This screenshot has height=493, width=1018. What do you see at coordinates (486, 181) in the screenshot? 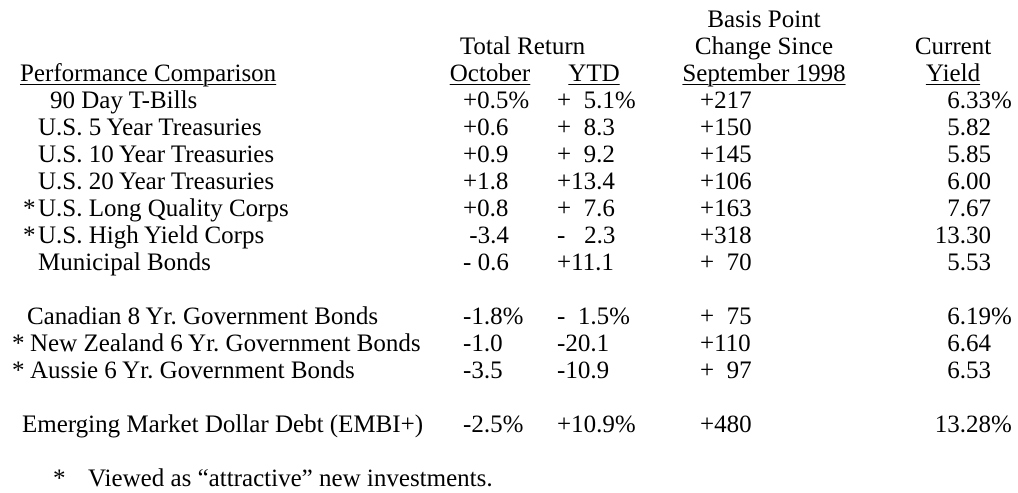
I see `october-return-value: +1.8` at bounding box center [486, 181].